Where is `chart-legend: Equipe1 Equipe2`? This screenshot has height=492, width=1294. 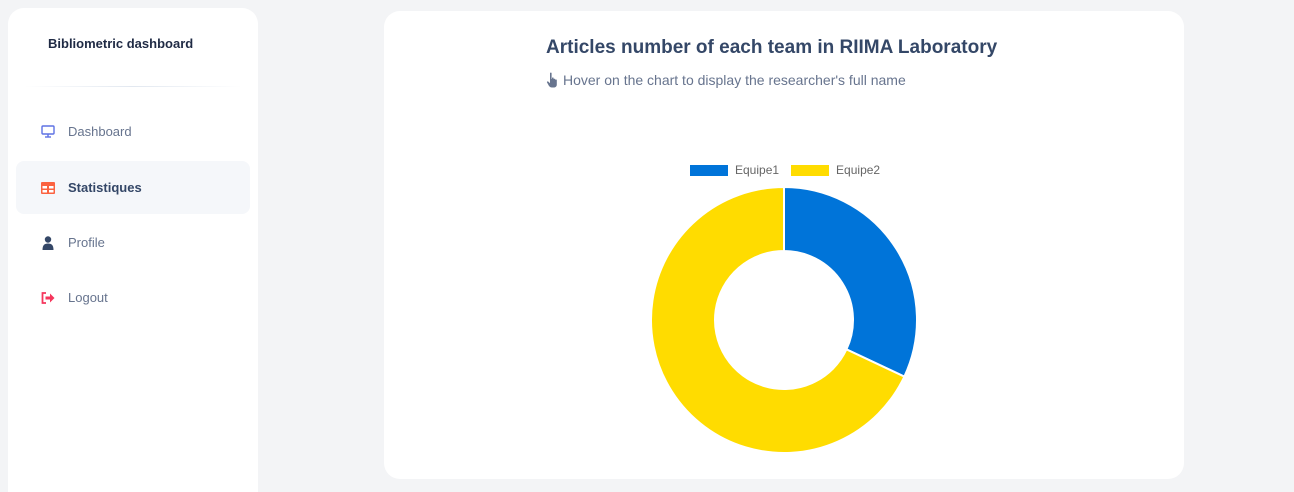 chart-legend: Equipe1 Equipe2 is located at coordinates (791, 170).